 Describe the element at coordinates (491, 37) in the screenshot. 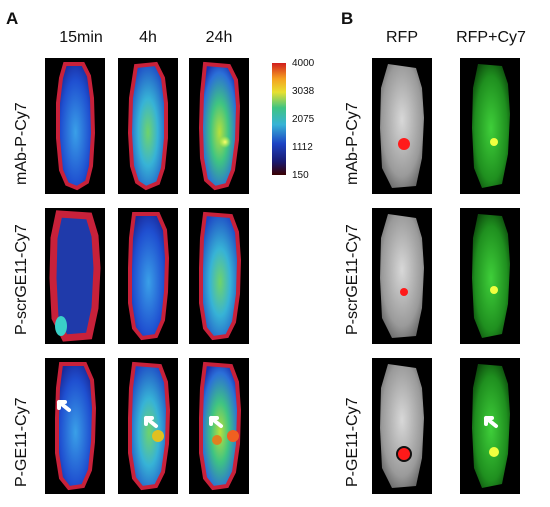

I see `rfp-cy7-channel-header: RFP+Cy7` at that location.